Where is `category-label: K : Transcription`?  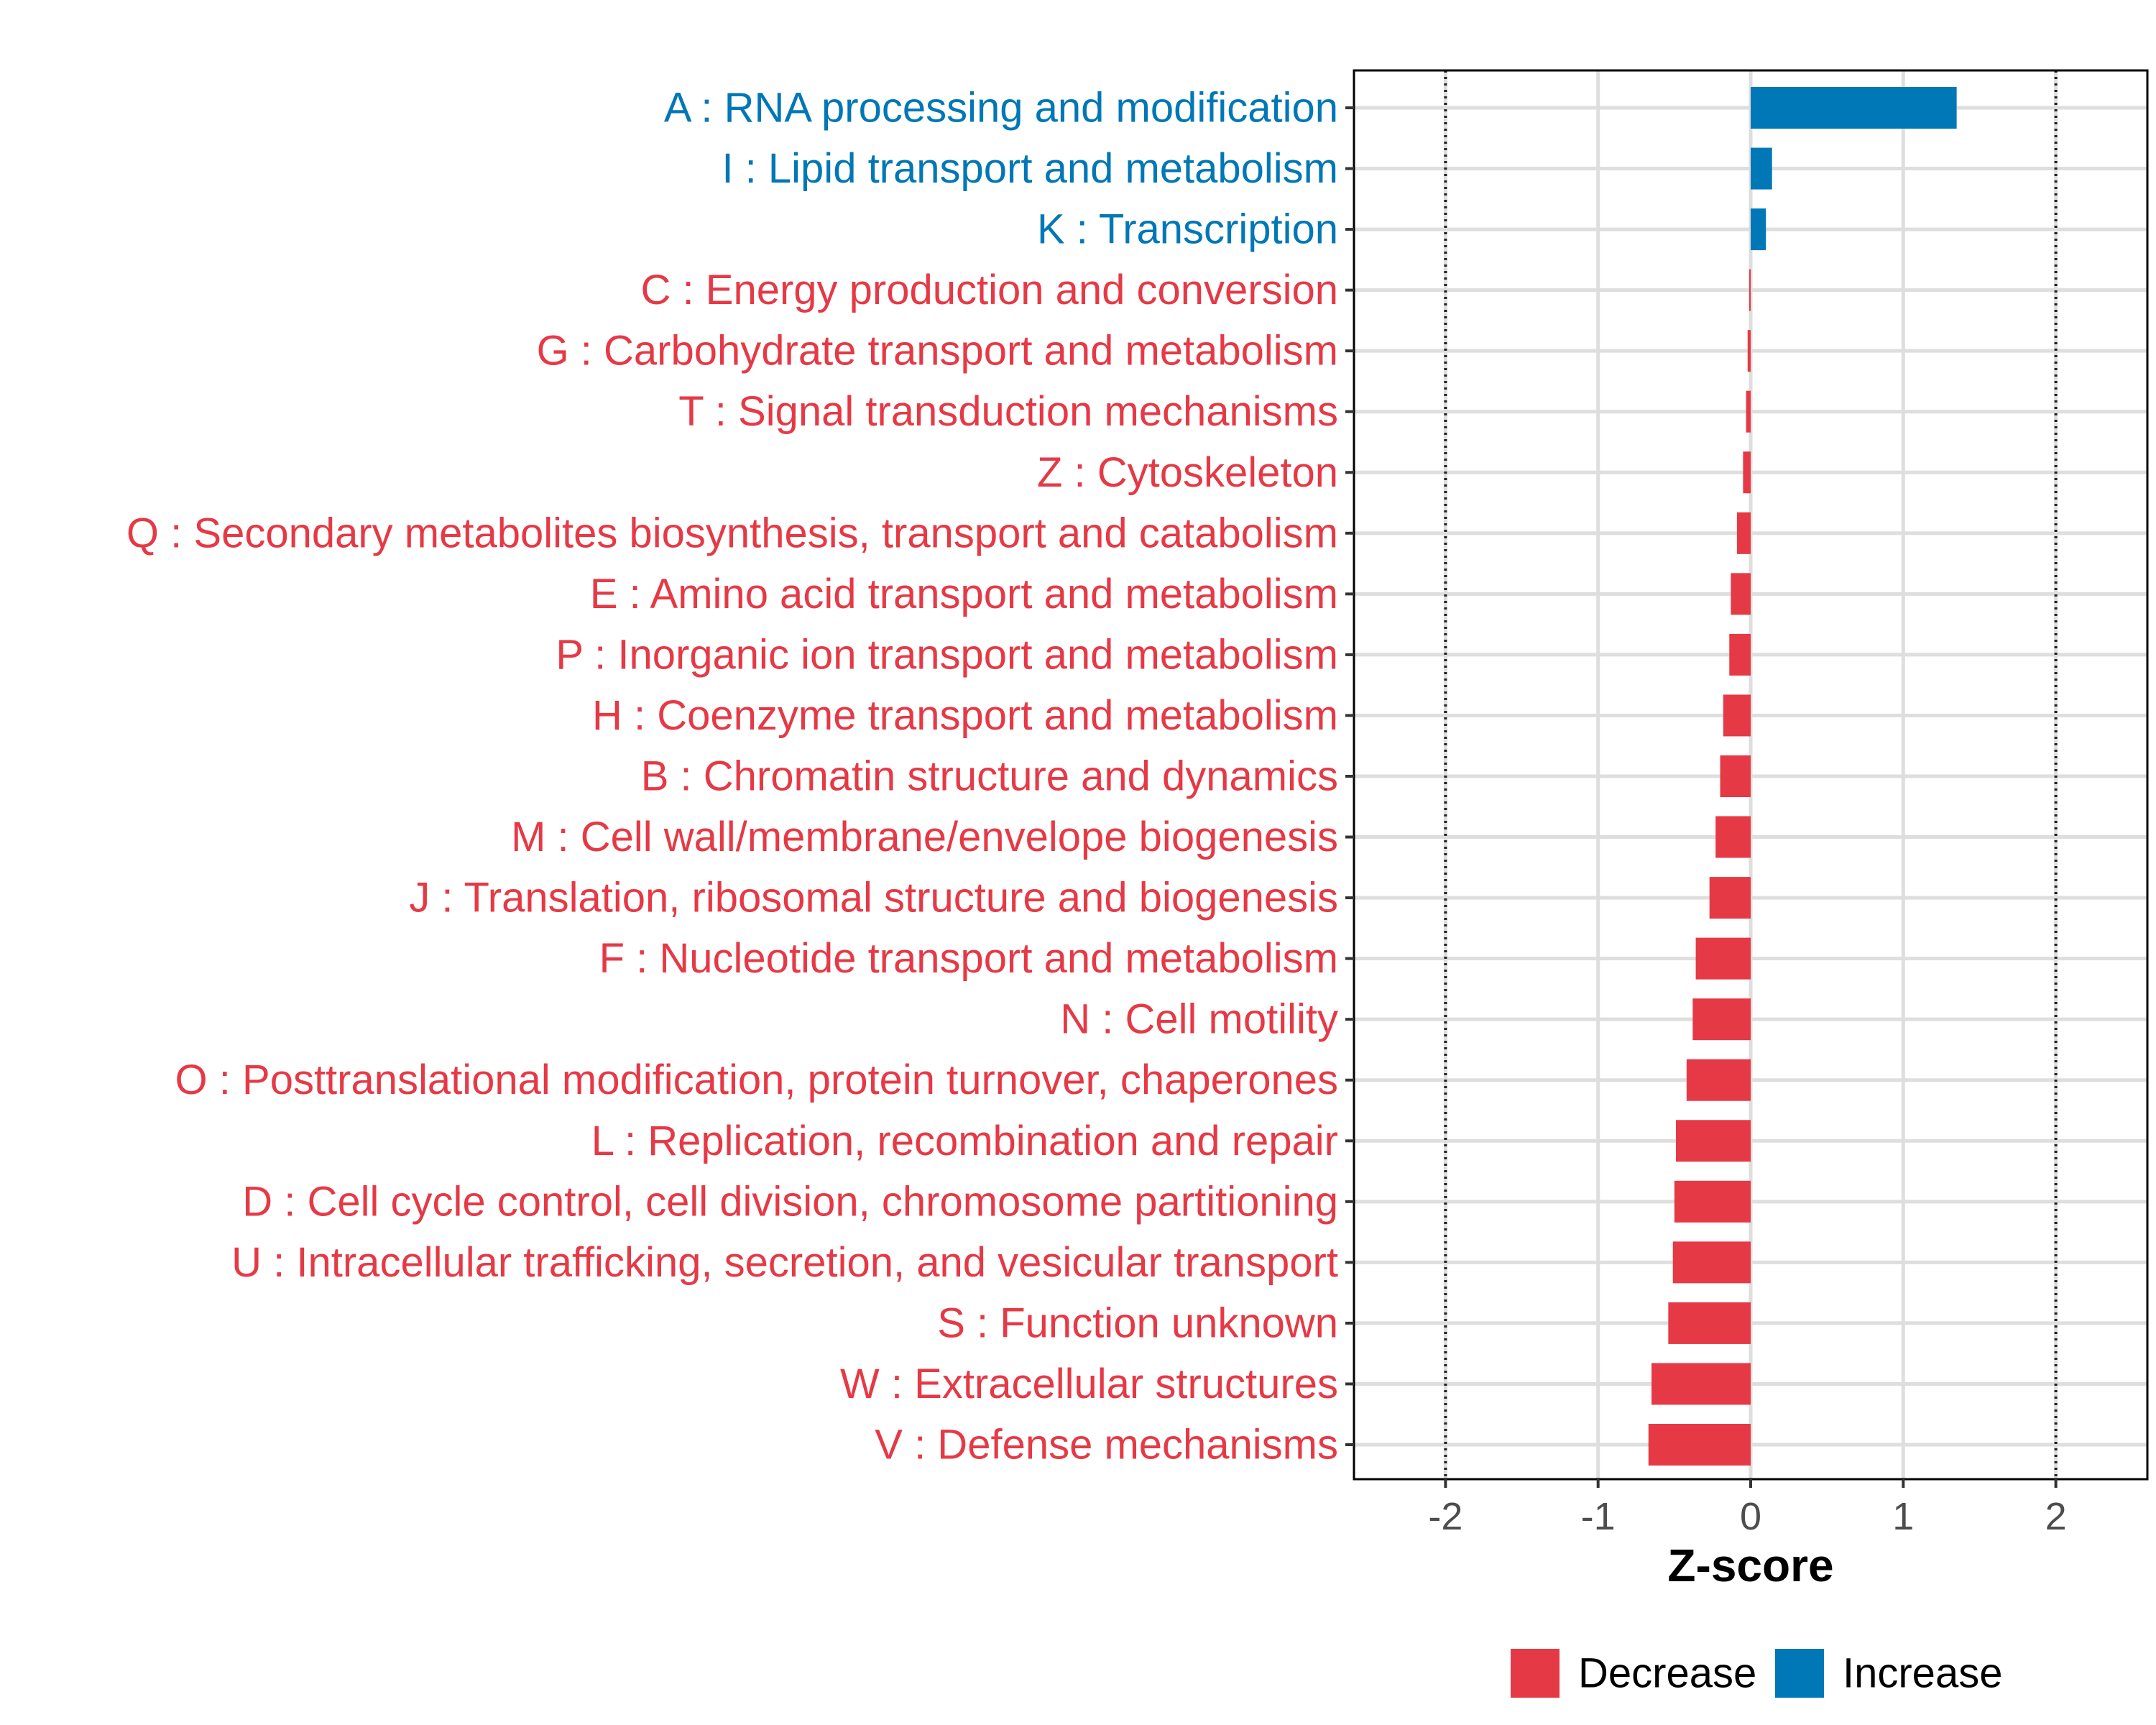 category-label: K : Transcription is located at coordinates (1187, 229).